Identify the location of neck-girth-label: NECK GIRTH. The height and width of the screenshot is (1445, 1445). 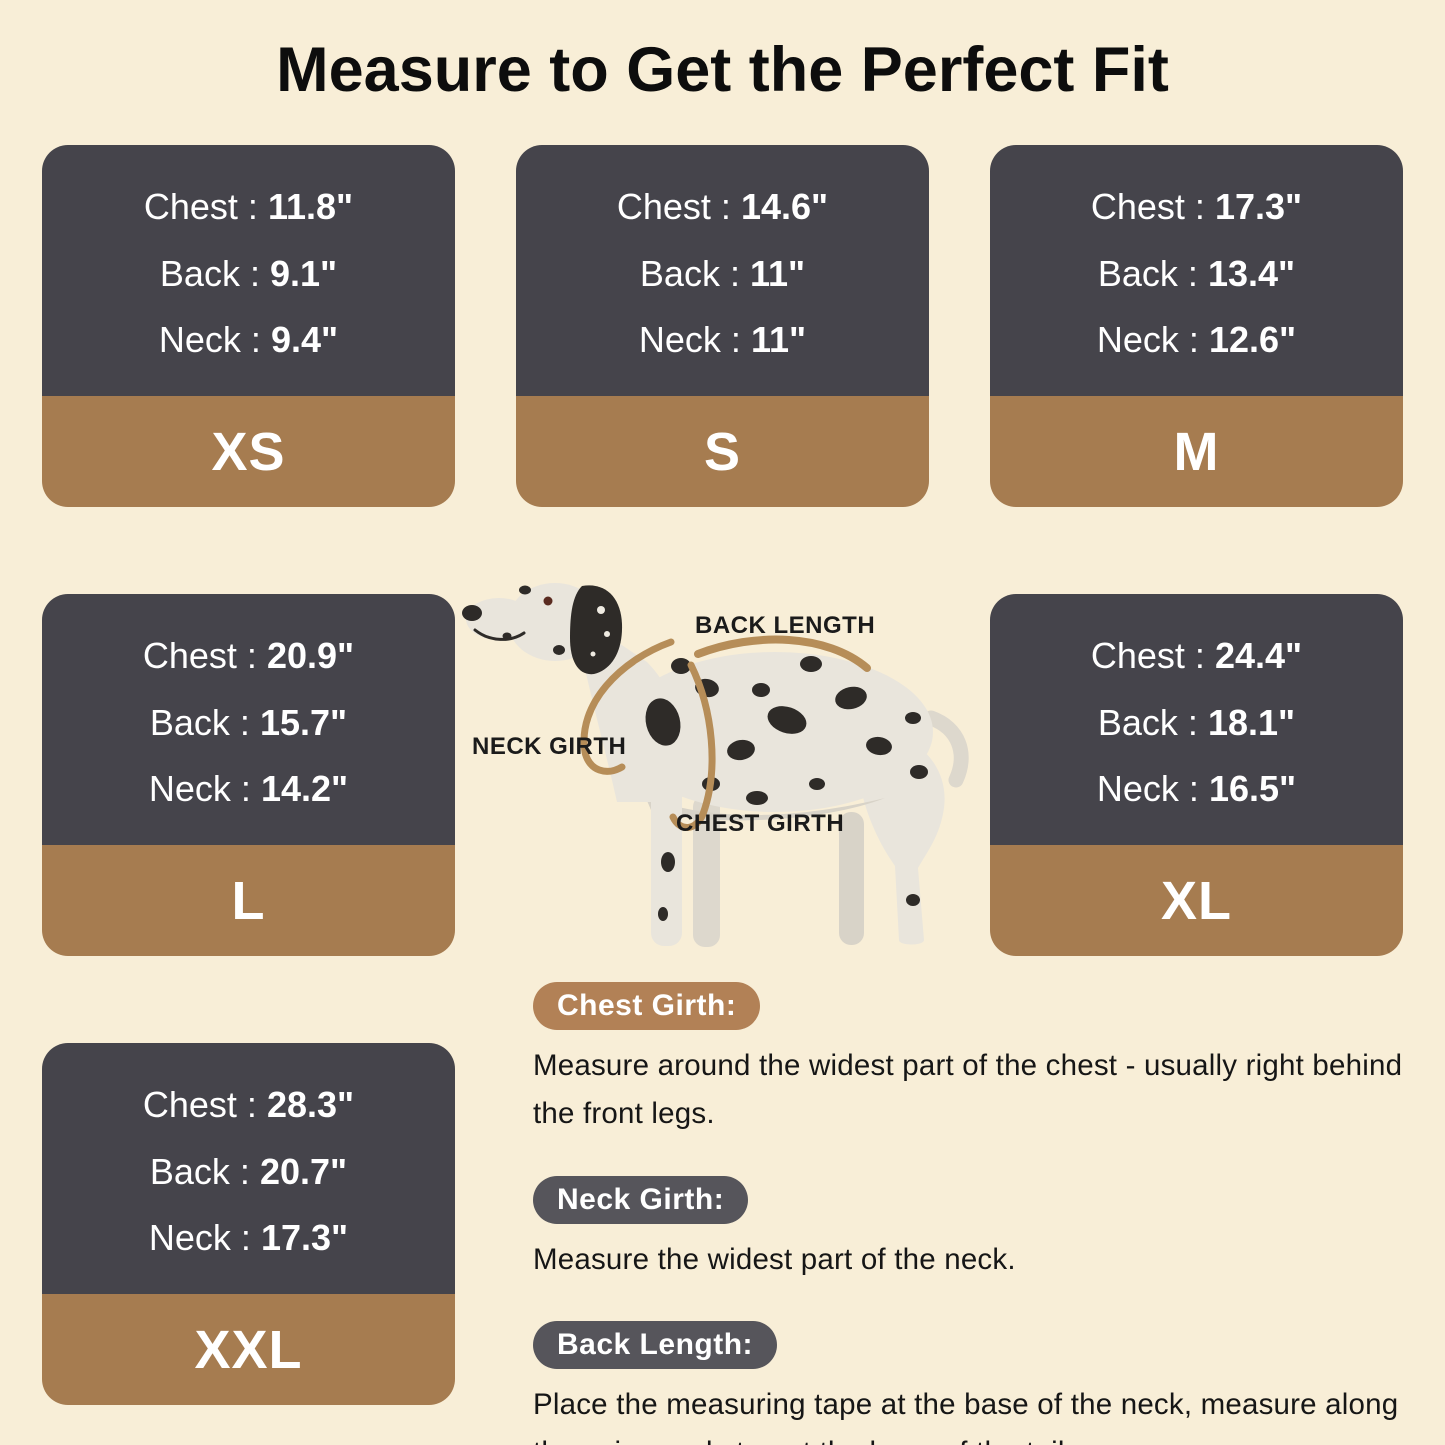
(549, 746).